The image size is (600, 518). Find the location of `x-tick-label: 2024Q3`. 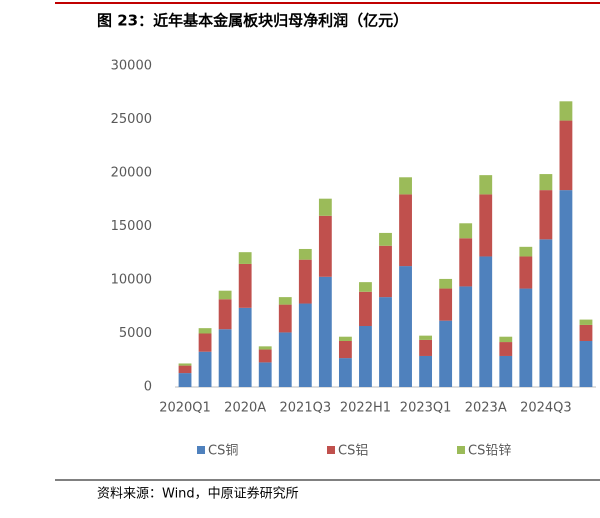

x-tick-label: 2024Q3 is located at coordinates (546, 408).